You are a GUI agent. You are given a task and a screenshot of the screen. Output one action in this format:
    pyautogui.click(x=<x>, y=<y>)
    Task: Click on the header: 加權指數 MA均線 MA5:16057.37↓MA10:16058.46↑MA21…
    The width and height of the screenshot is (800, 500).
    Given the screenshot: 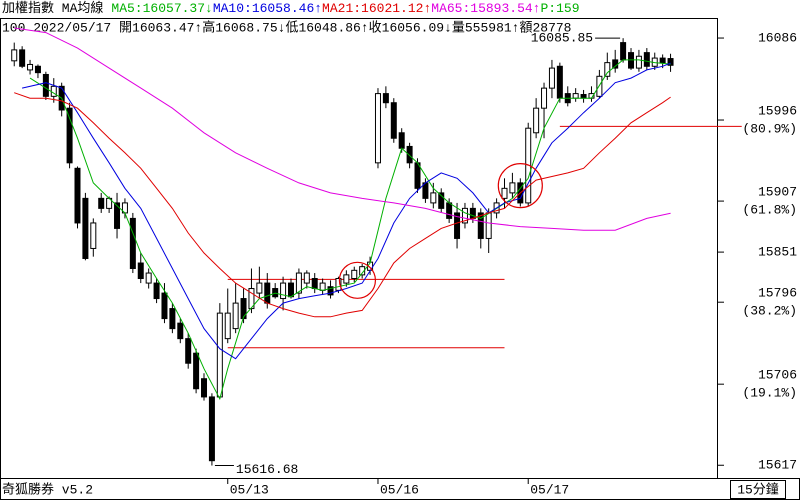 What is the action you would take?
    pyautogui.click(x=291, y=8)
    